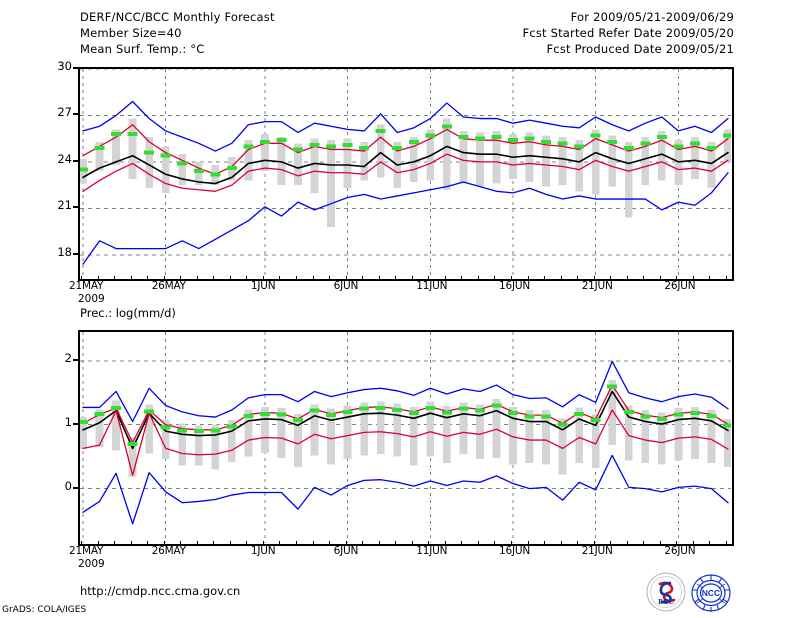  What do you see at coordinates (128, 313) in the screenshot?
I see `precipitation-variable-label: Prec.: log(mm/d)` at bounding box center [128, 313].